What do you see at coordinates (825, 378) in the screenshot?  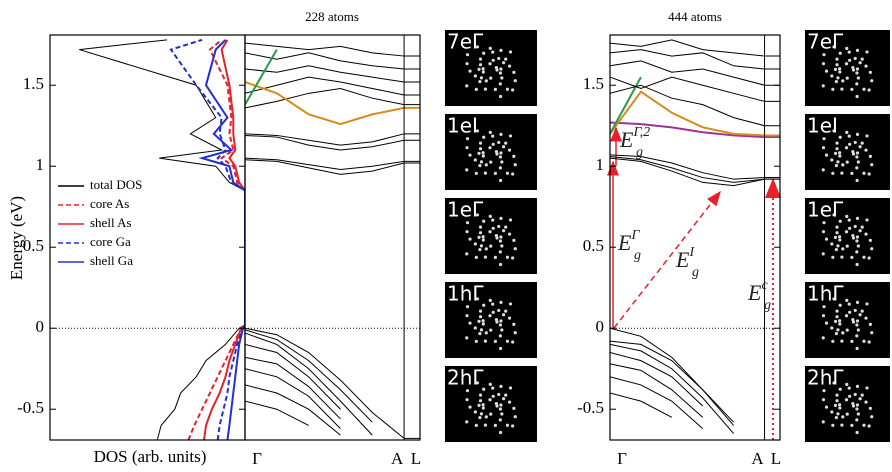 I see `inset-label: 2hΓ` at bounding box center [825, 378].